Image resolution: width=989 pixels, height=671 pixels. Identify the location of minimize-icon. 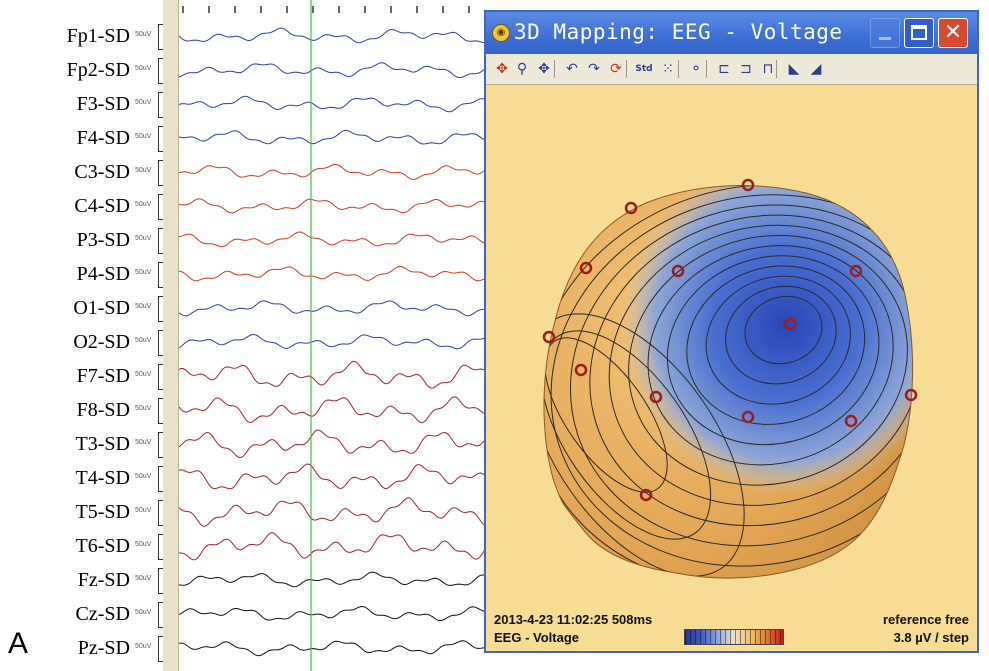
(885, 38).